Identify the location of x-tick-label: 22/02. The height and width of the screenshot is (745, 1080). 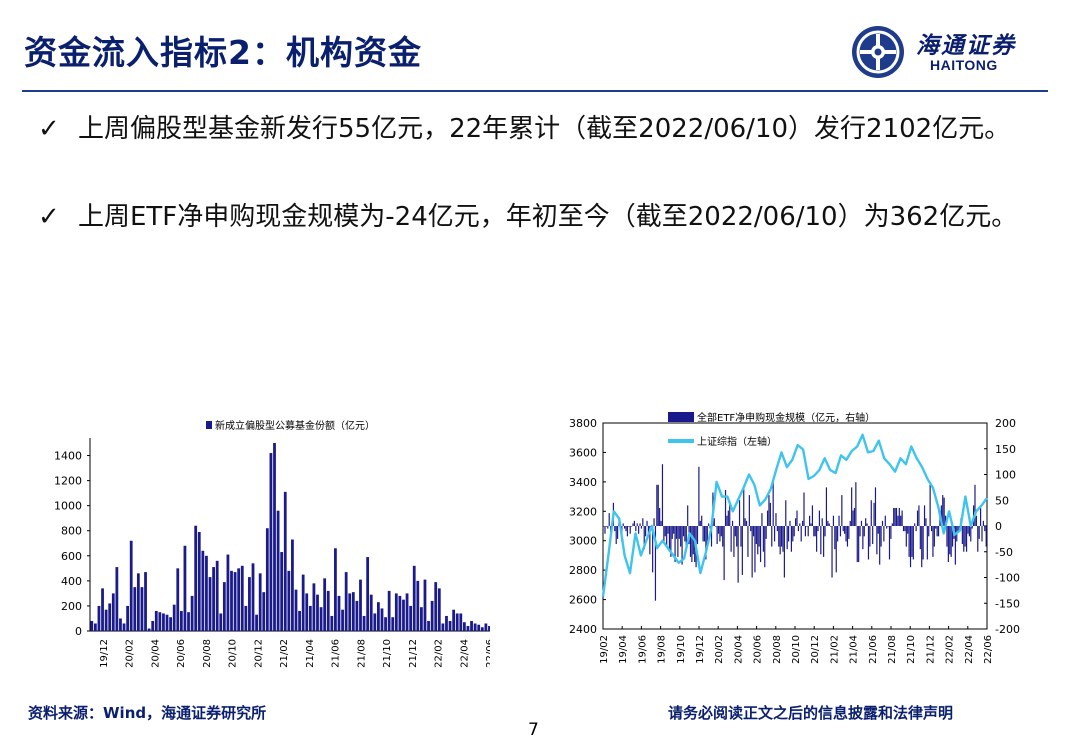
(950, 649).